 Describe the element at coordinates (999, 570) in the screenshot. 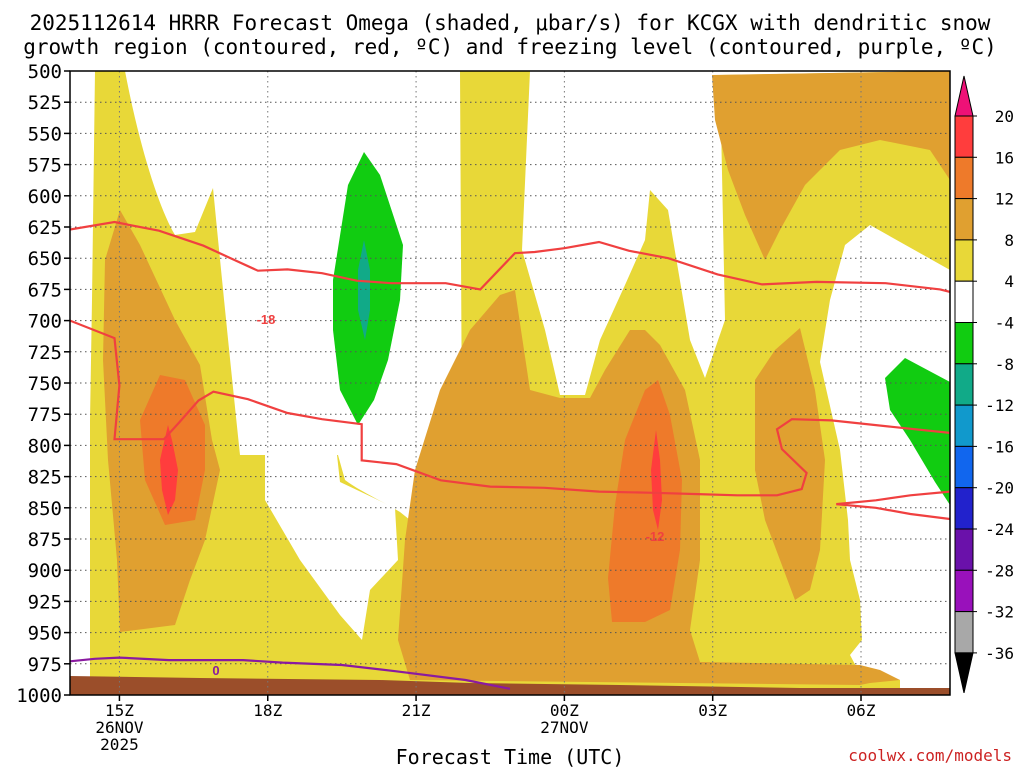

I see `colorbar-label: -28` at that location.